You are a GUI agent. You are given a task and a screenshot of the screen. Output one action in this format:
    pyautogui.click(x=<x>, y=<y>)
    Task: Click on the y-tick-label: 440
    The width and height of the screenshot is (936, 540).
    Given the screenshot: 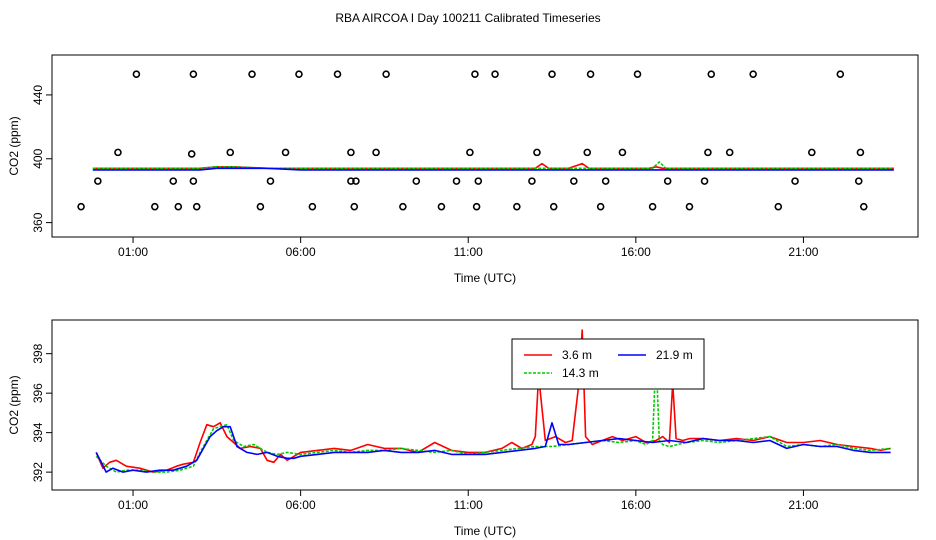 What is the action you would take?
    pyautogui.click(x=38, y=95)
    